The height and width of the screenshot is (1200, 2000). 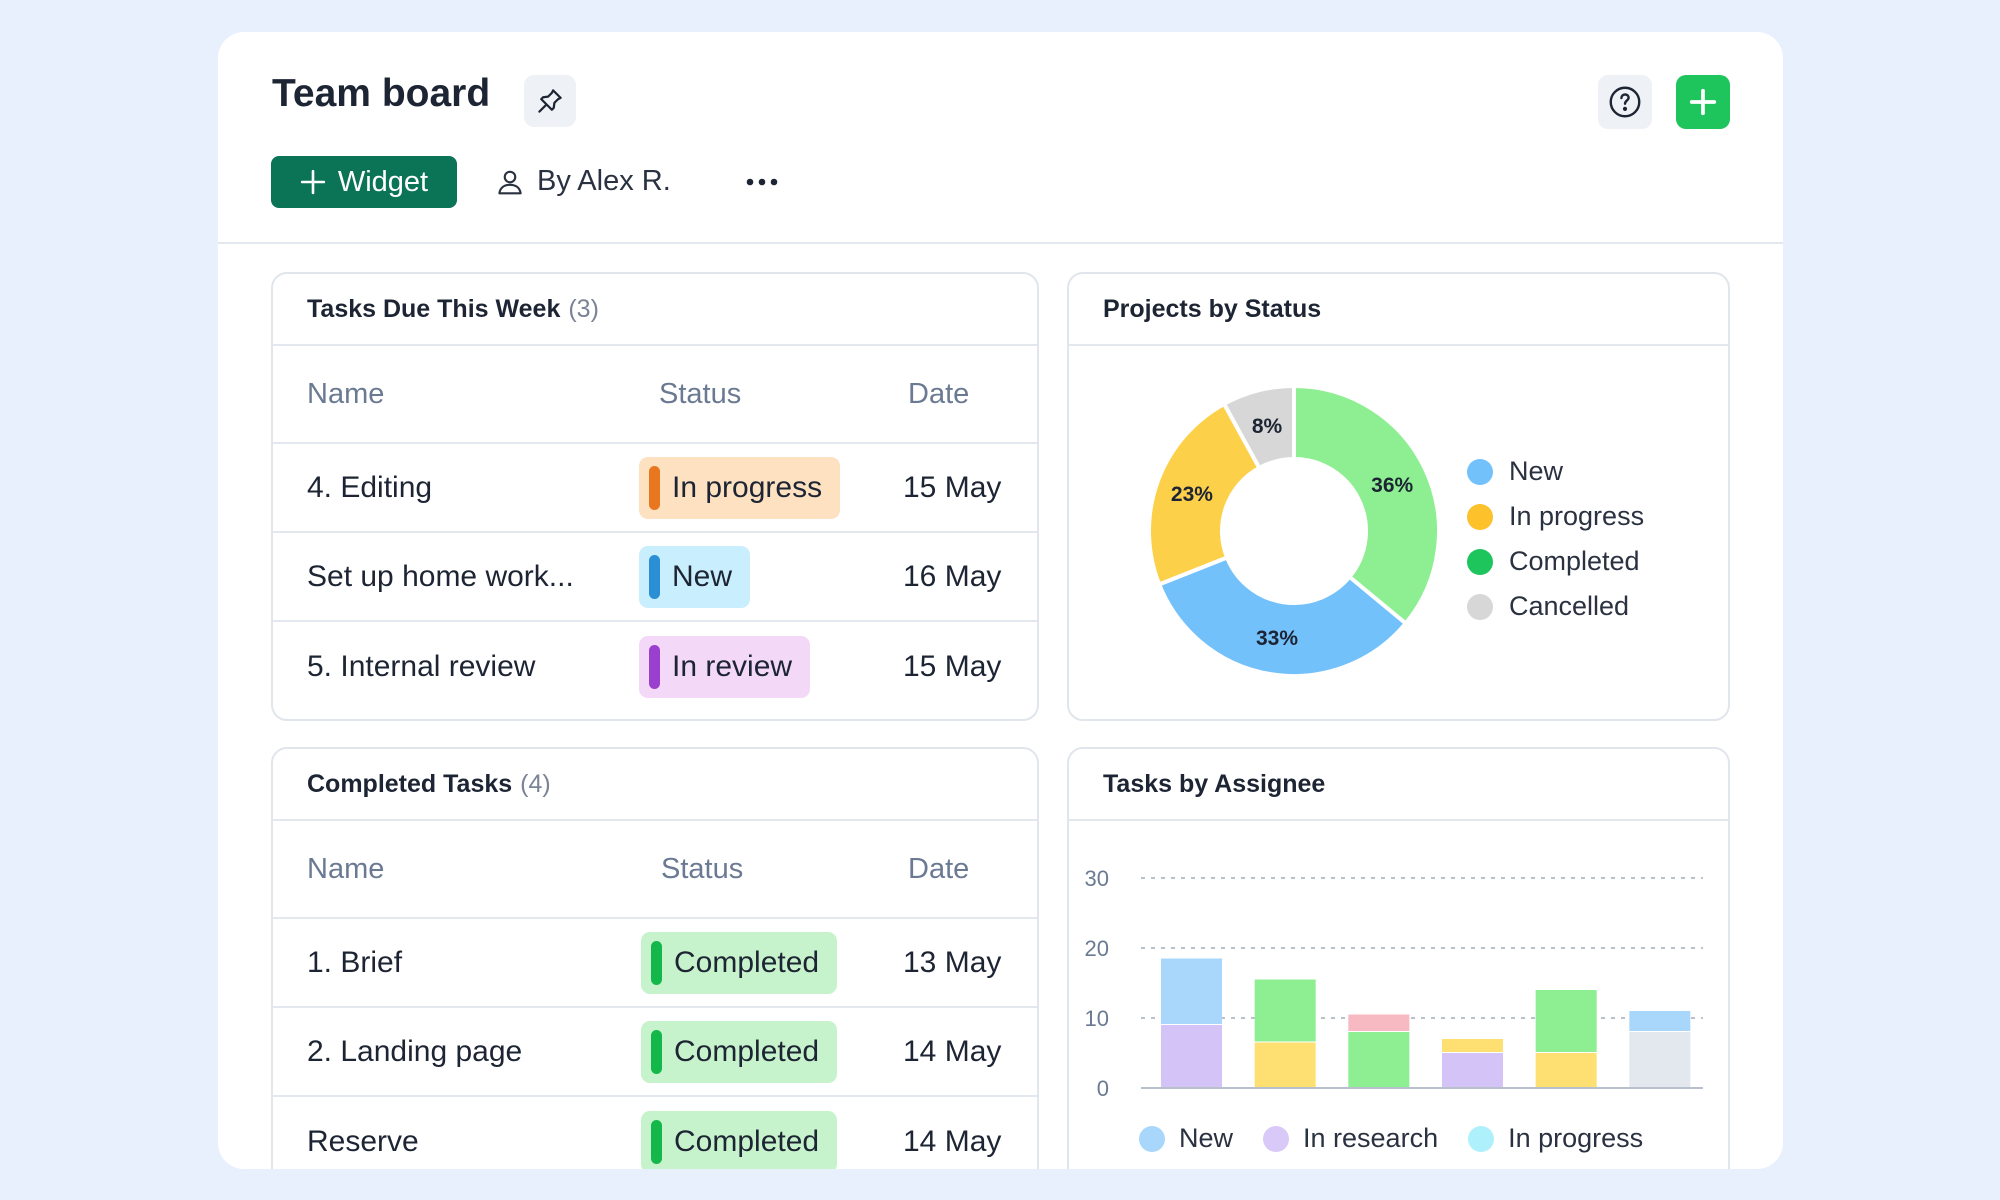 I want to click on y-tick-label: 20, so click(x=1097, y=948).